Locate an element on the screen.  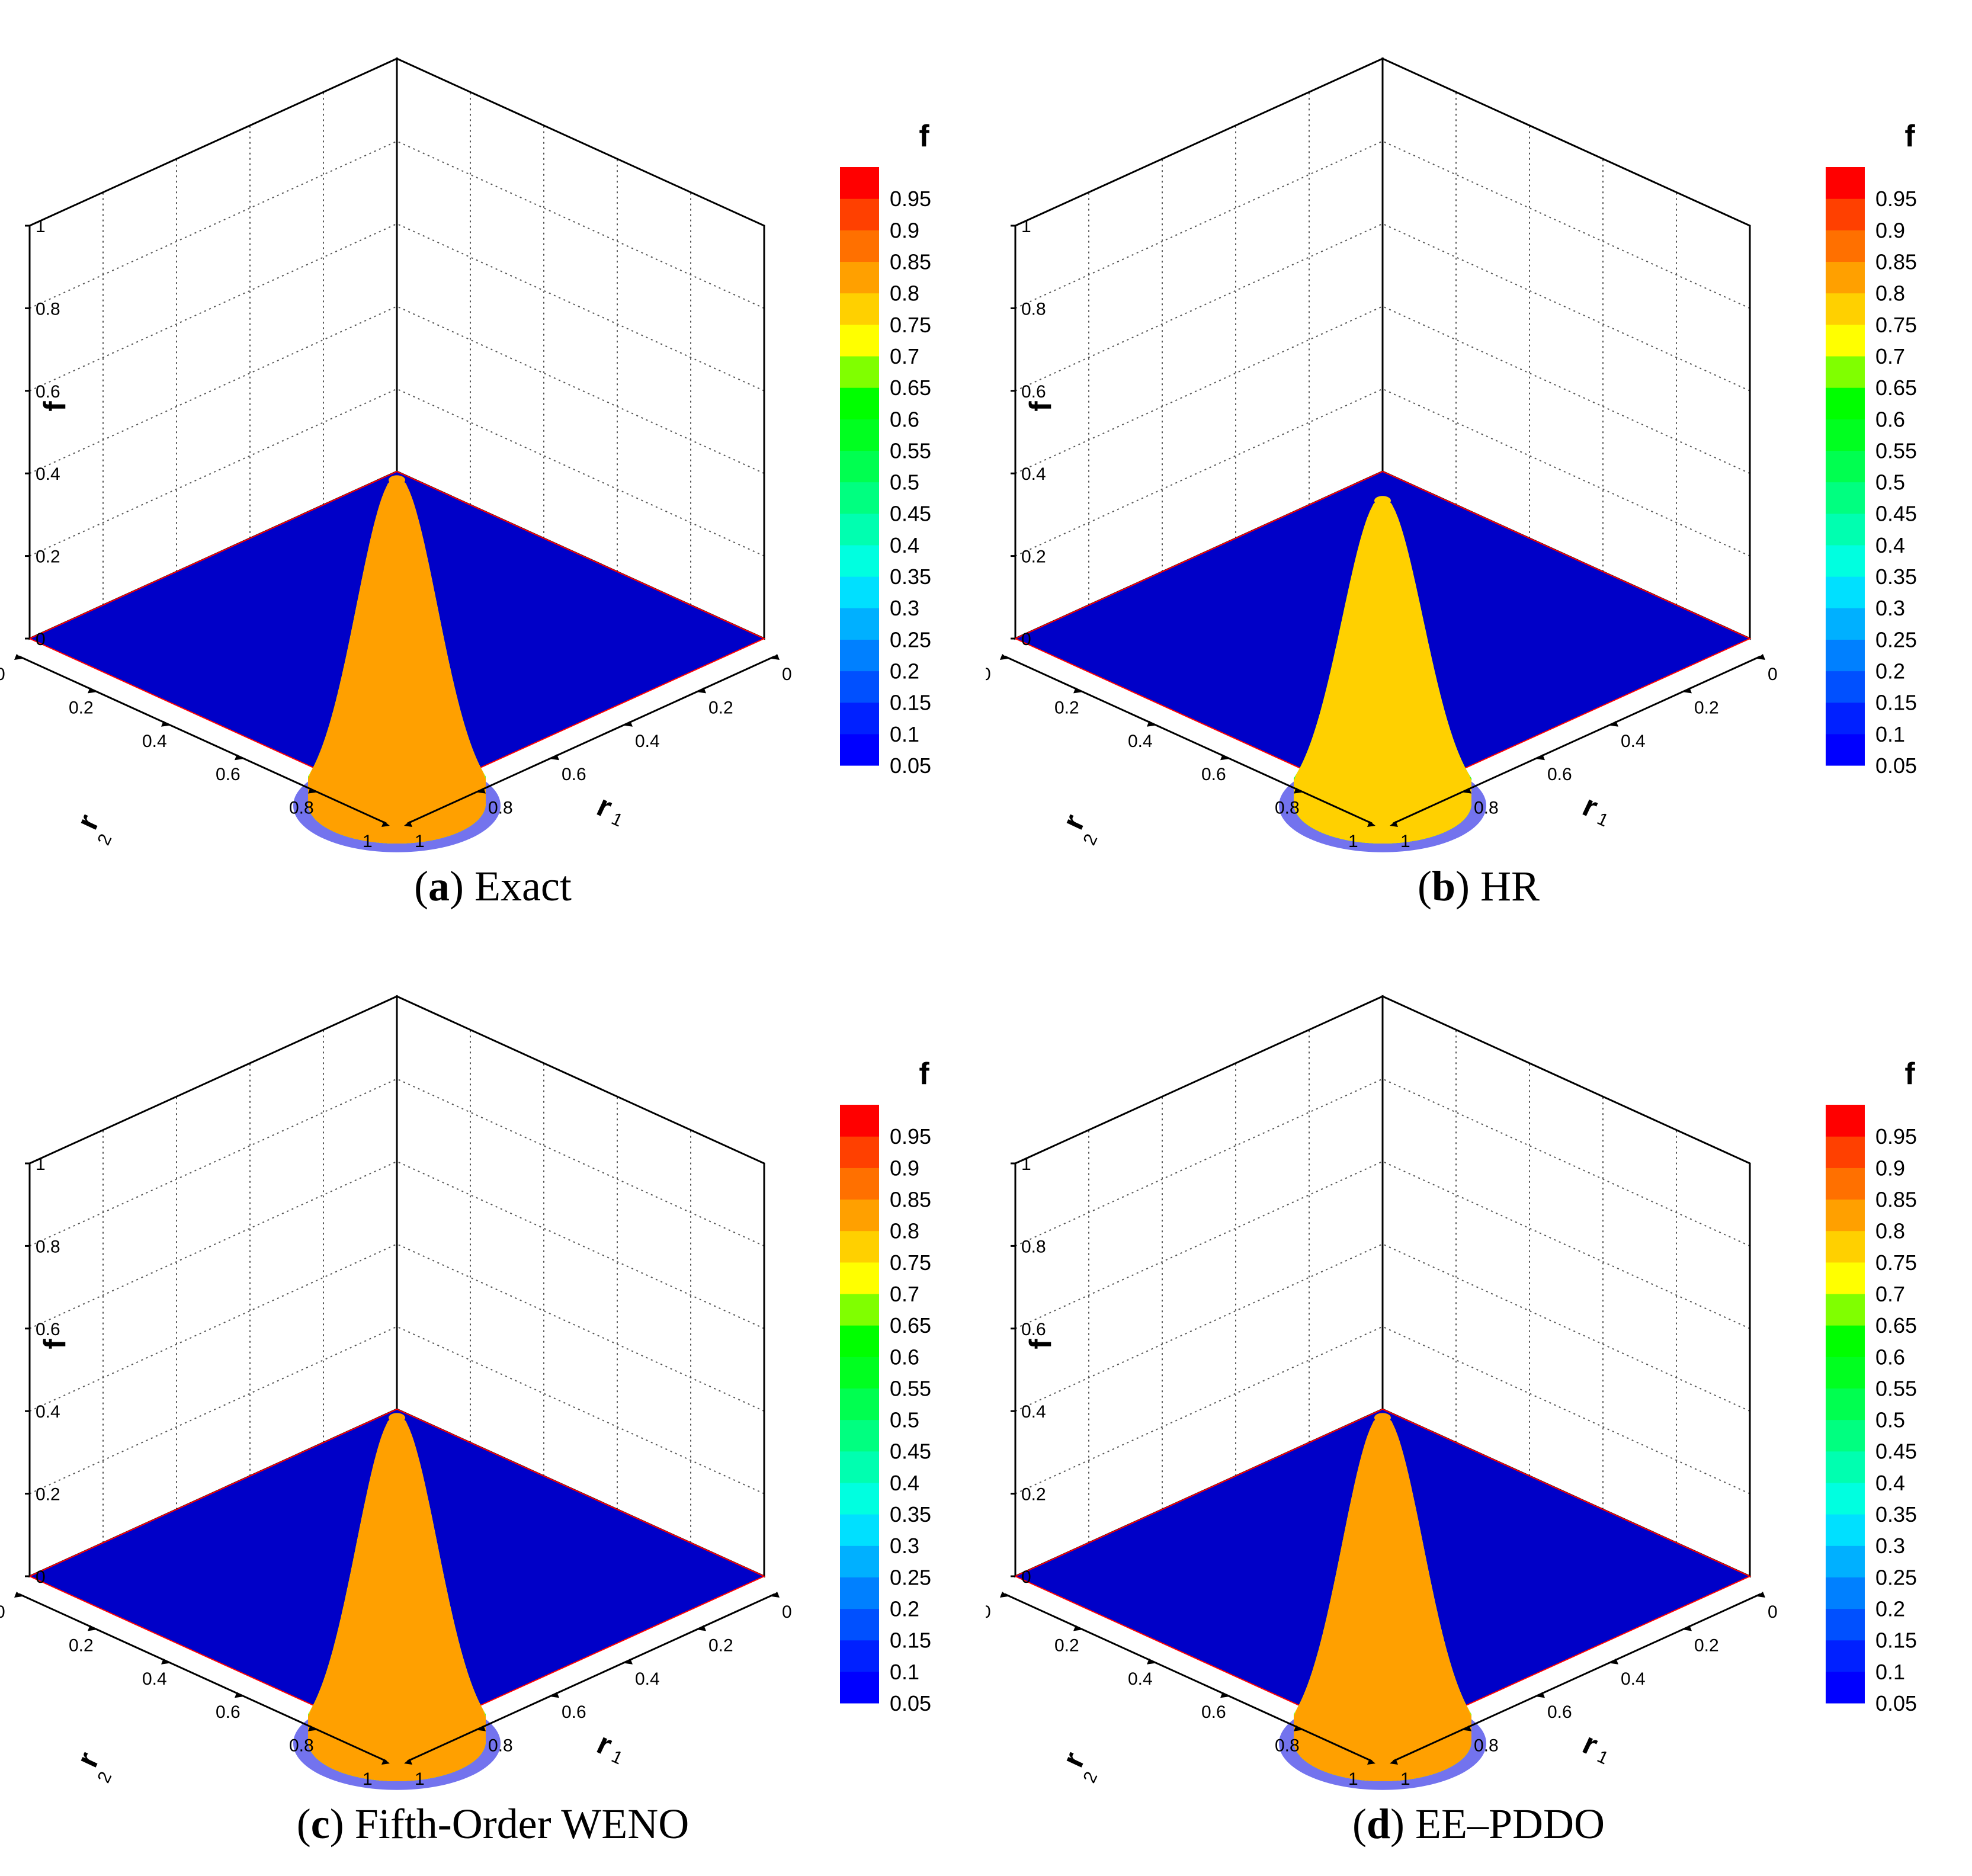
panel-a-letter: a is located at coordinates (439, 886).